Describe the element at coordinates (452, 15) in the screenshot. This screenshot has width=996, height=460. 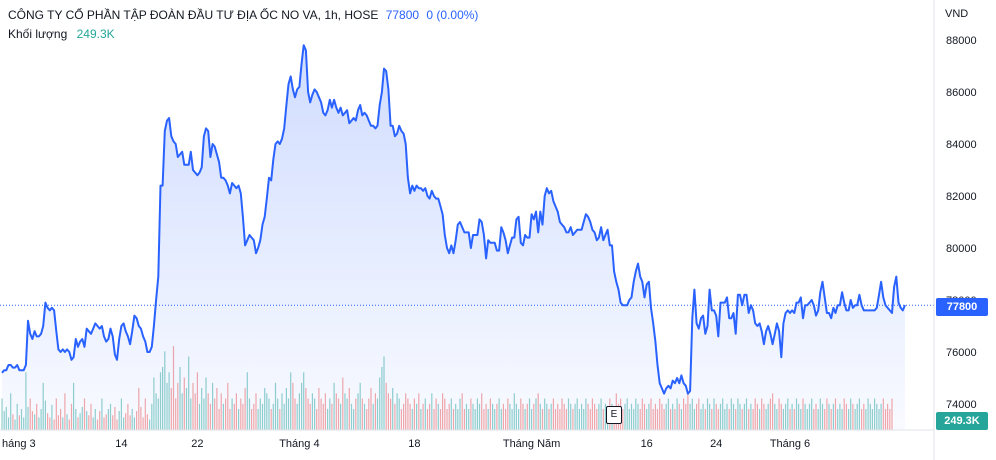
I see `legend-change: 0 (0.00%)` at that location.